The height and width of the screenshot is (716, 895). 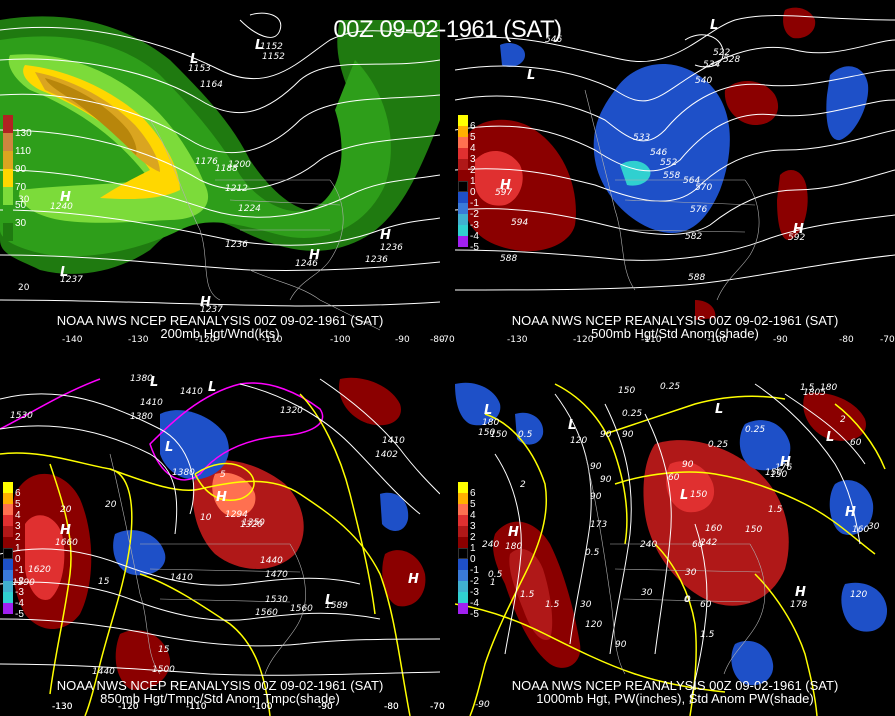 I want to click on legend-label: 70, so click(x=21, y=187).